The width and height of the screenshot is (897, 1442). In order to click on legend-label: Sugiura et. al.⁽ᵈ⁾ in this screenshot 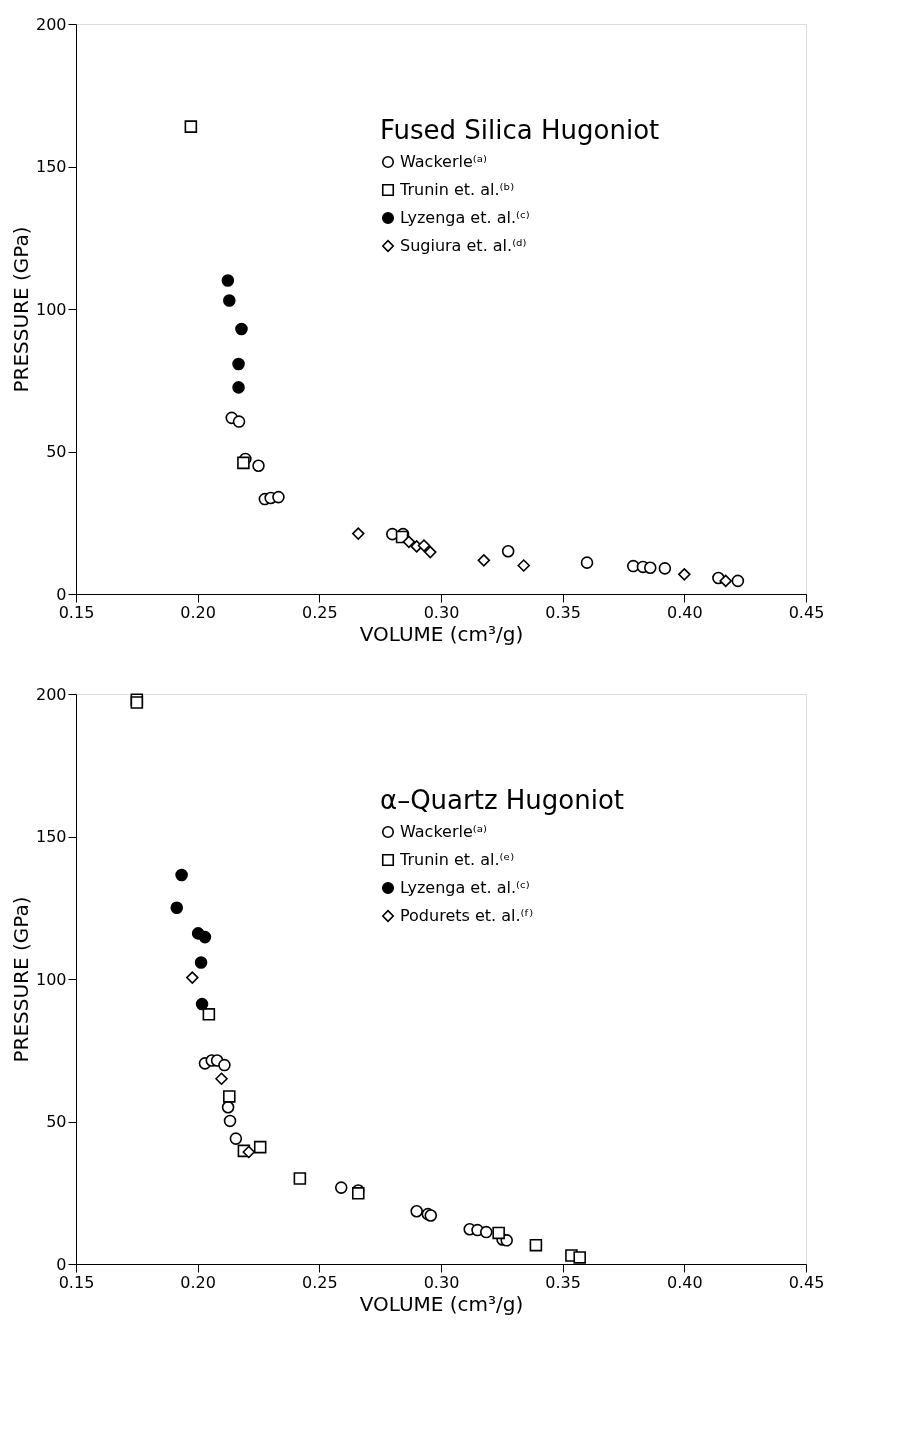, I will do `click(463, 245)`.